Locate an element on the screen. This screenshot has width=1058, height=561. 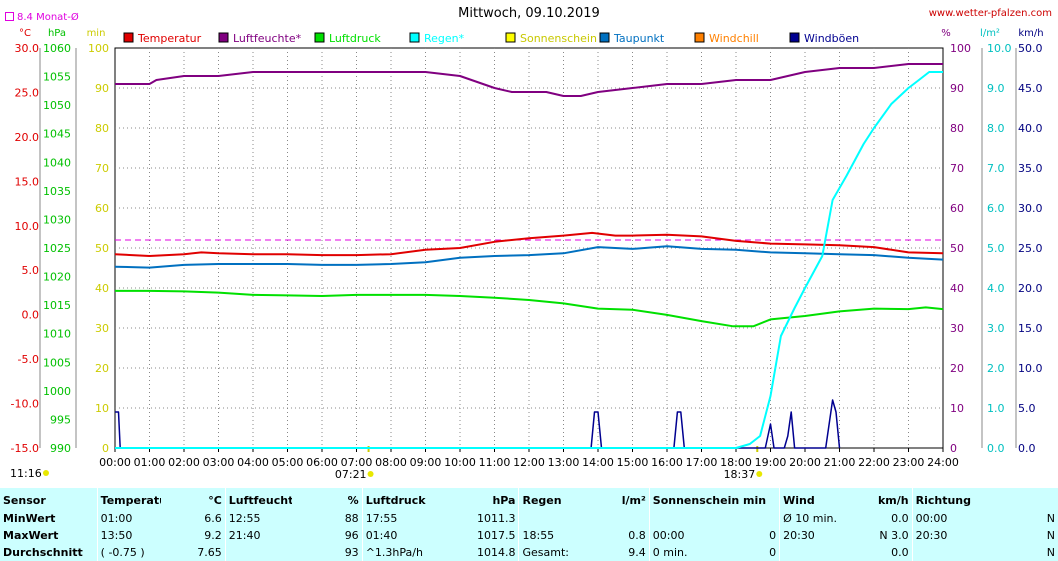
humidity-axis-tick: 40 is located at coordinates (957, 288).